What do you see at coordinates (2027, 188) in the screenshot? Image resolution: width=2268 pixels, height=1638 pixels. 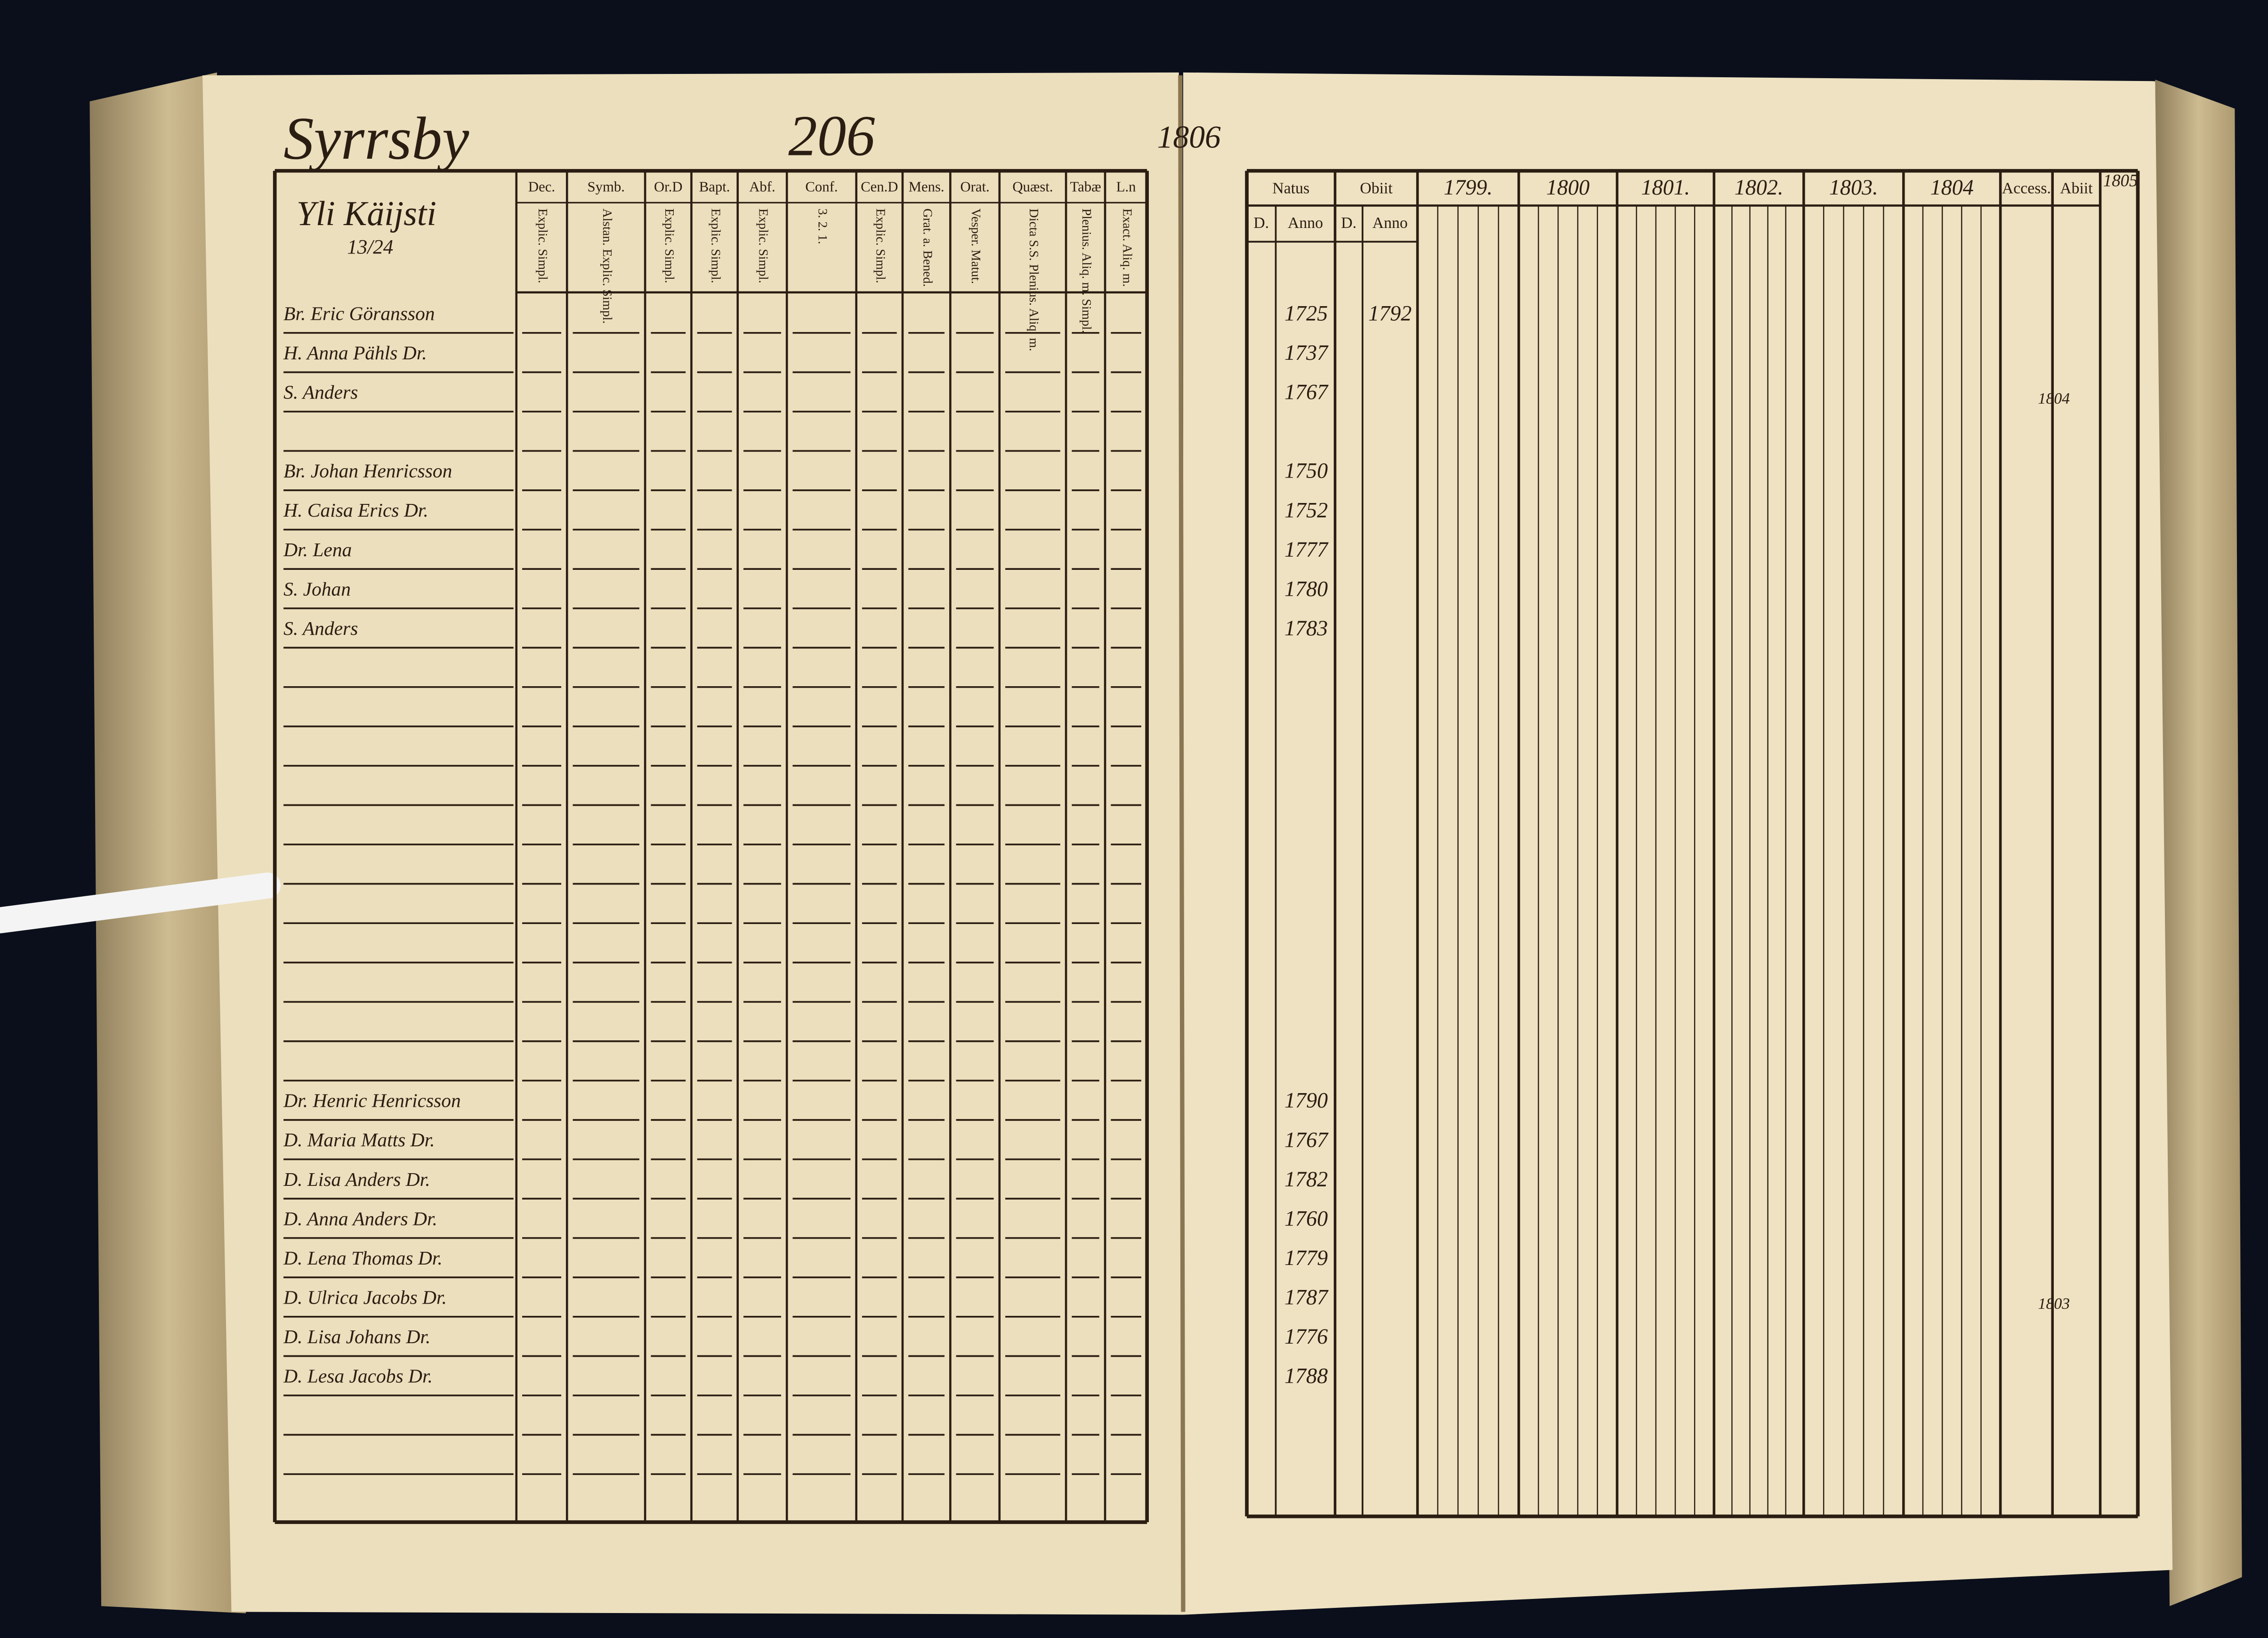 I see `column-label: Access.` at bounding box center [2027, 188].